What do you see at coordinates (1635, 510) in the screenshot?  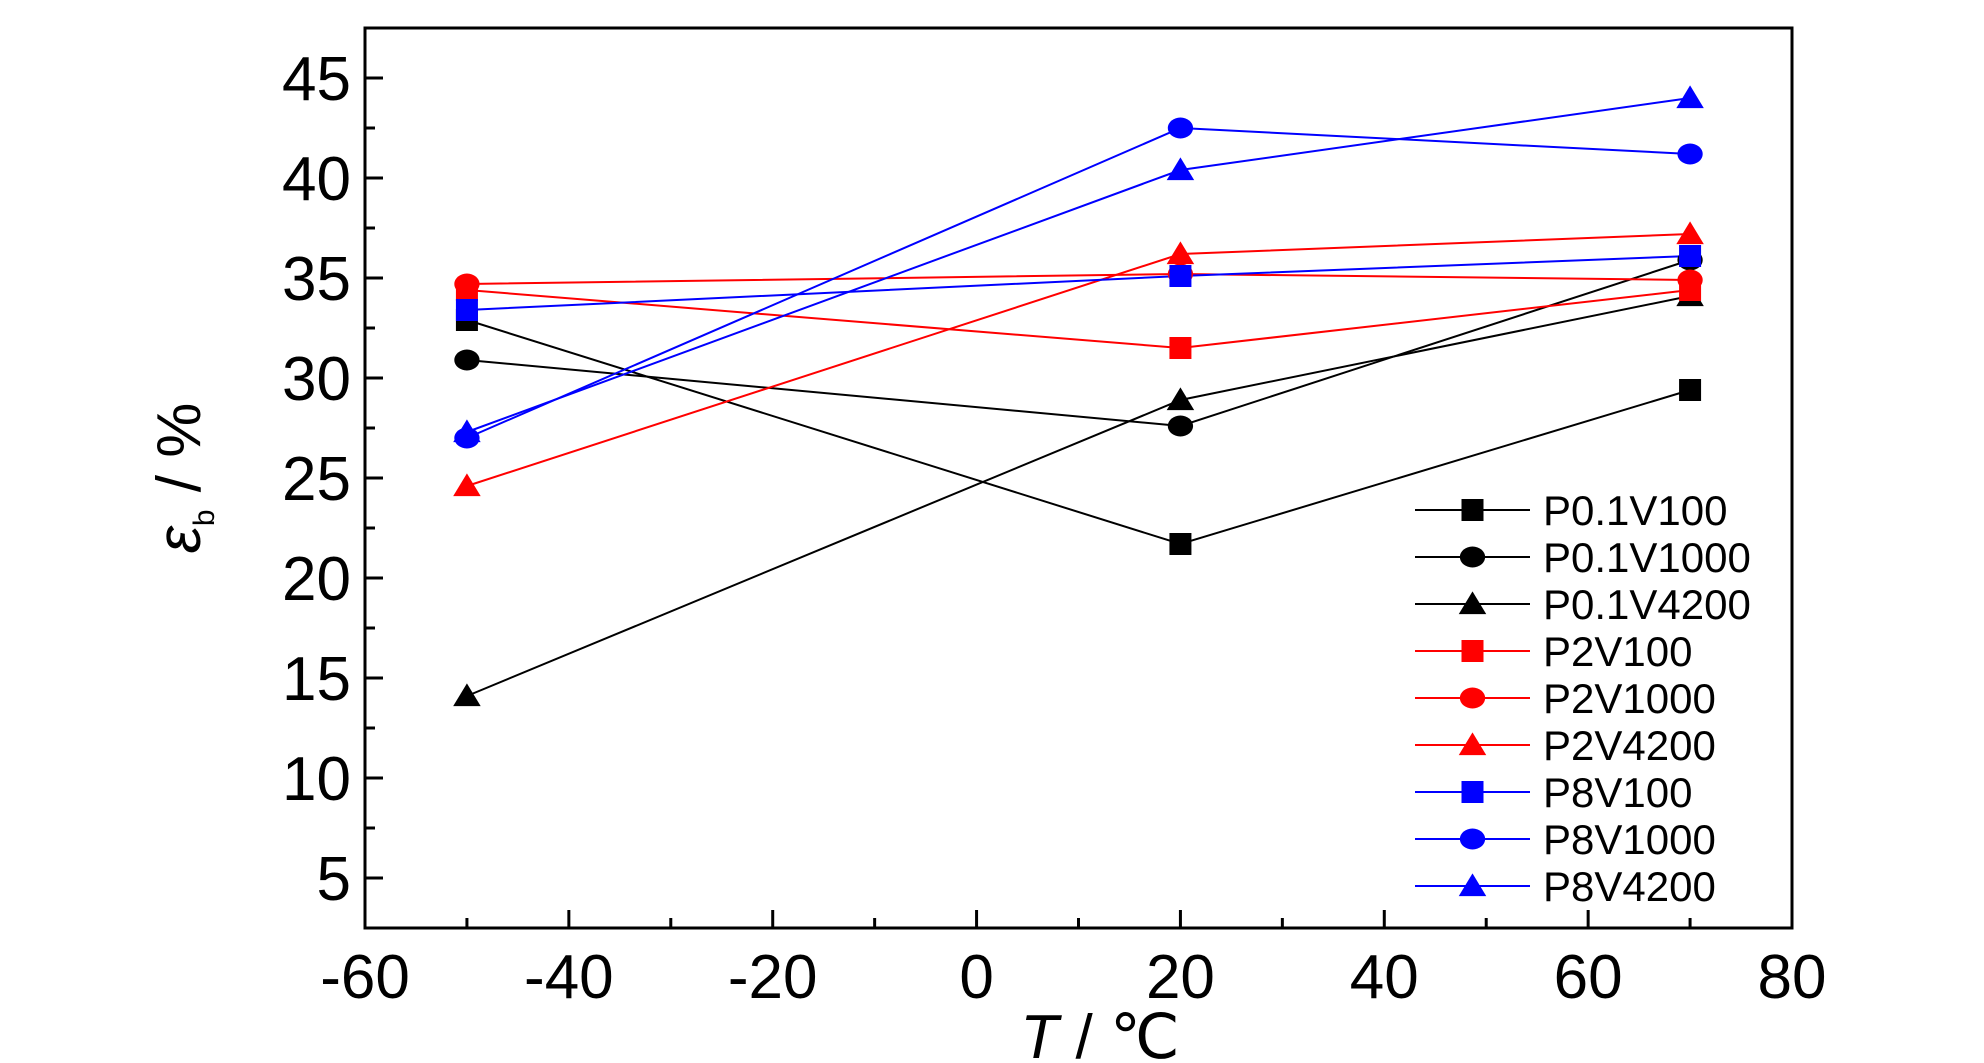 I see `legend-label: P0.1V100` at bounding box center [1635, 510].